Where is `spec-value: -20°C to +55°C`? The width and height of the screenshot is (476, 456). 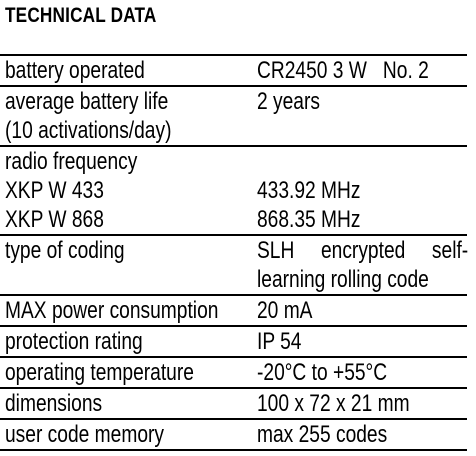 spec-value: -20°C to +55°C is located at coordinates (322, 372).